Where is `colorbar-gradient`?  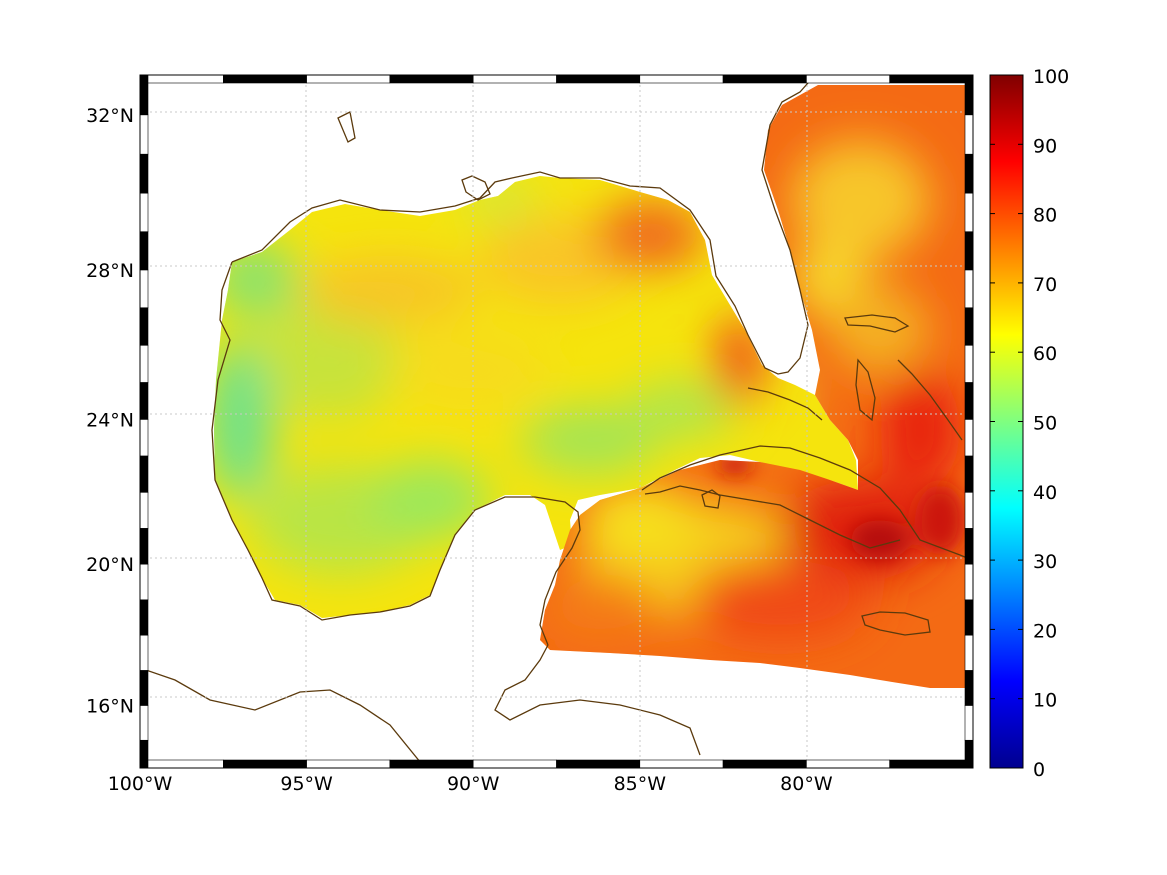 colorbar-gradient is located at coordinates (1006, 421).